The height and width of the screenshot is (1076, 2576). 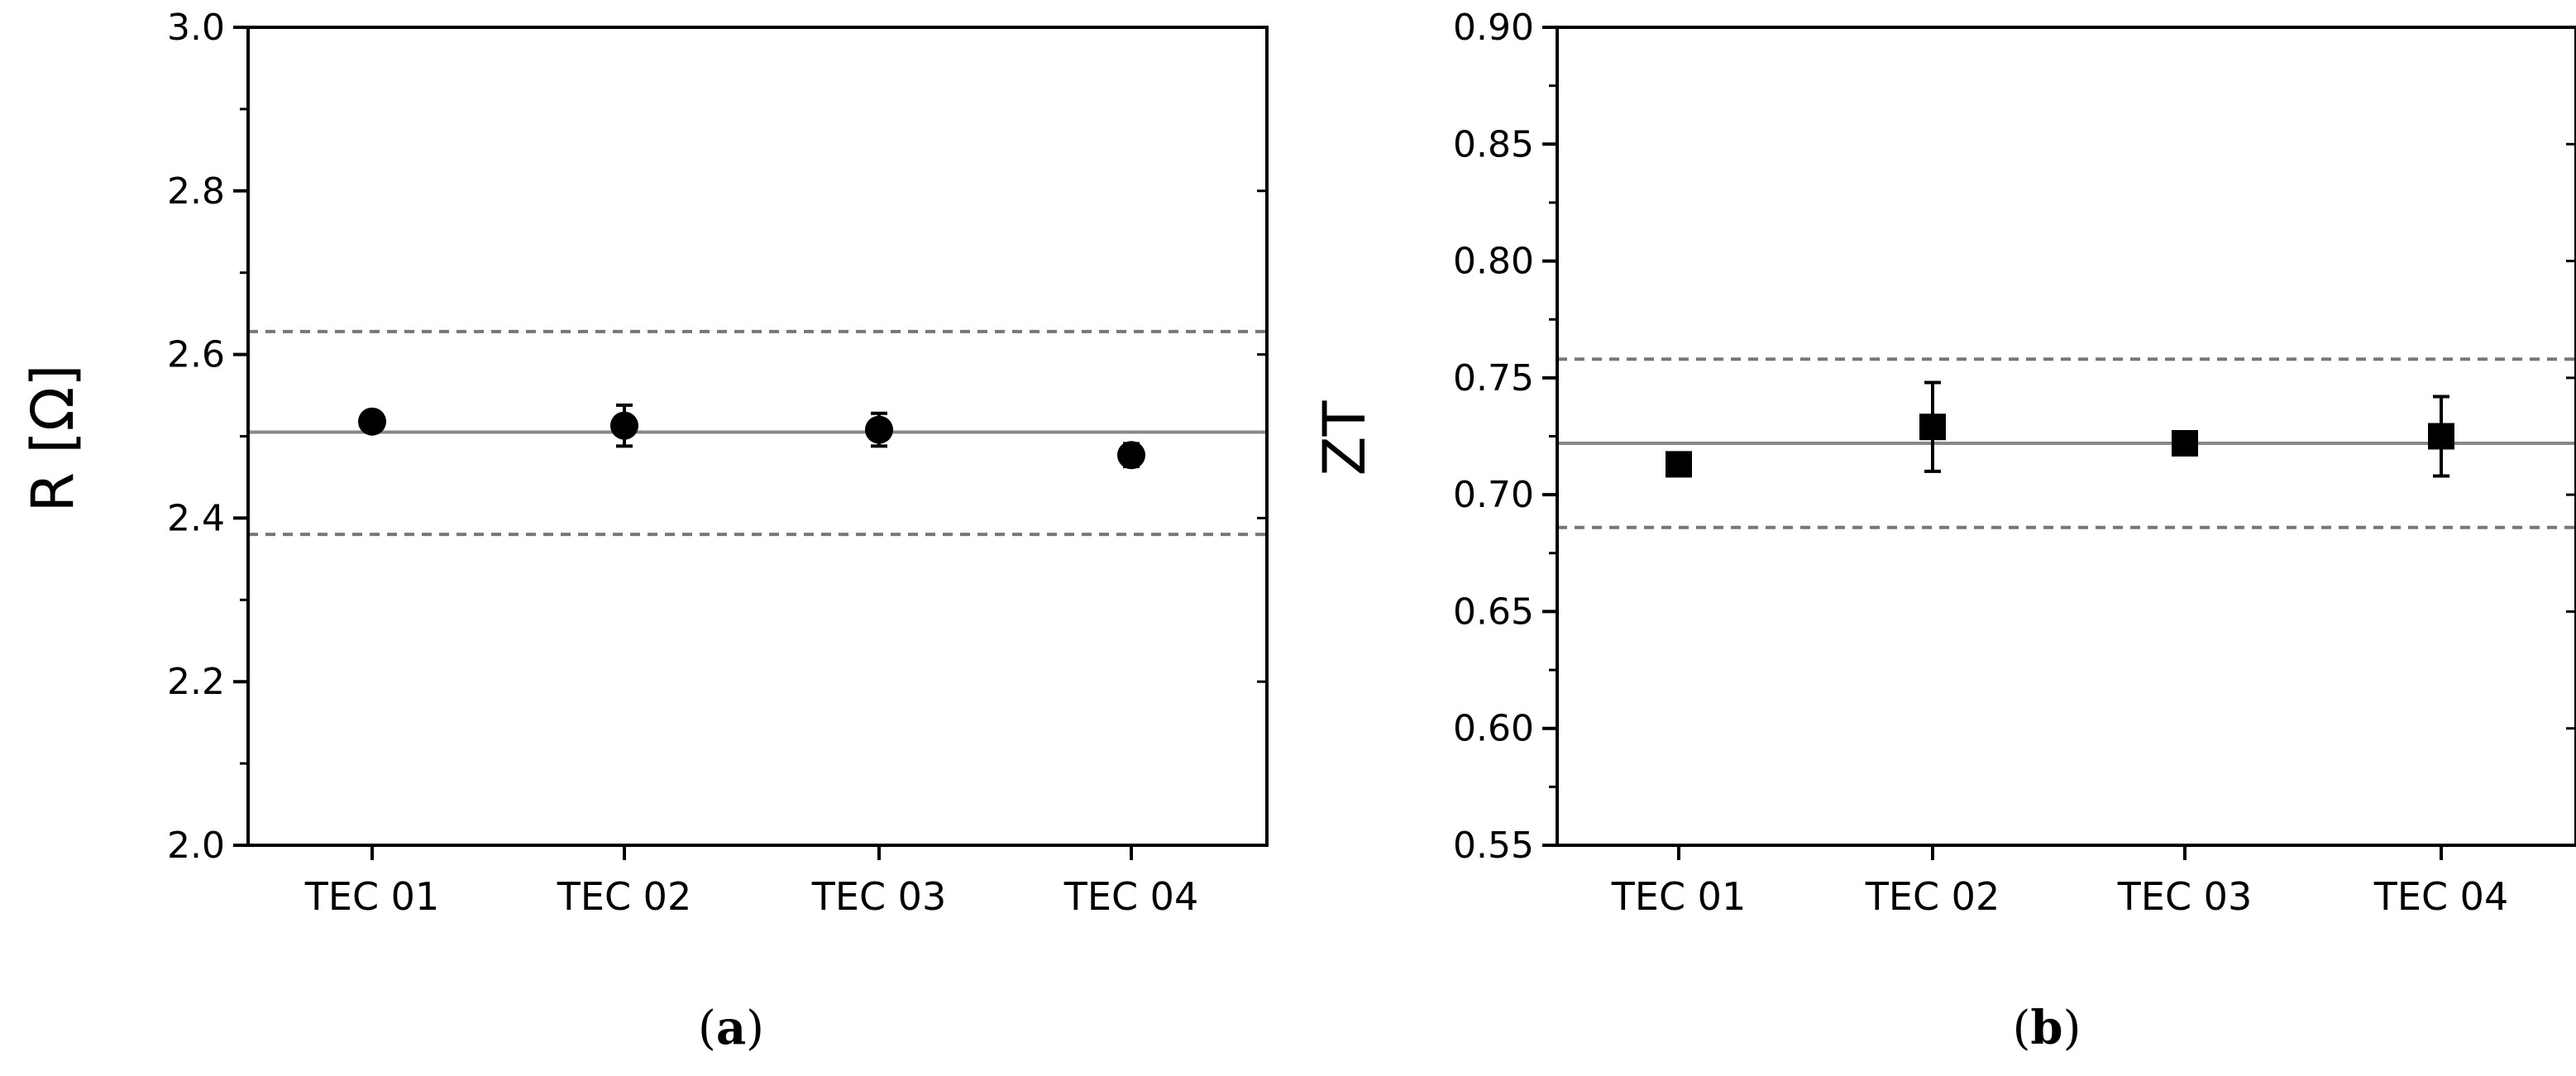 What do you see at coordinates (196, 28) in the screenshot?
I see `y-tick-label: 3.0` at bounding box center [196, 28].